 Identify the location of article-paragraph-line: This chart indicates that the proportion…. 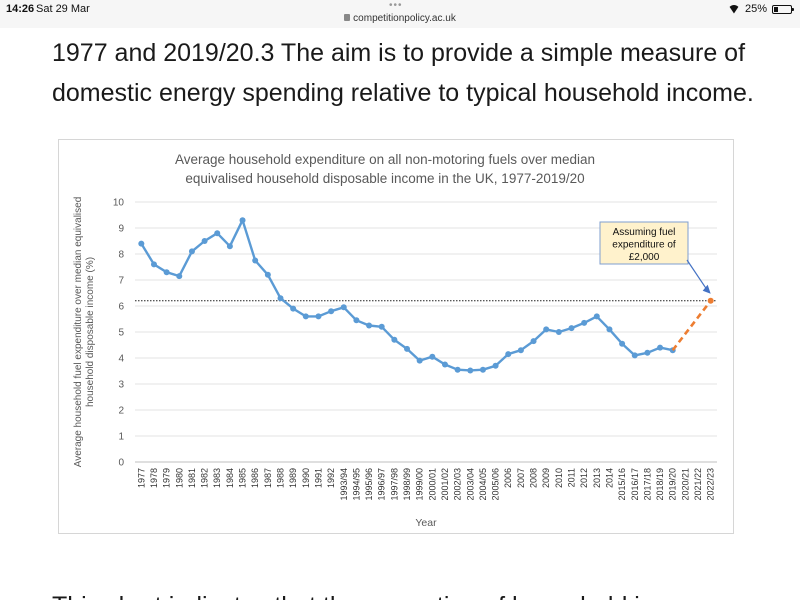
(383, 594).